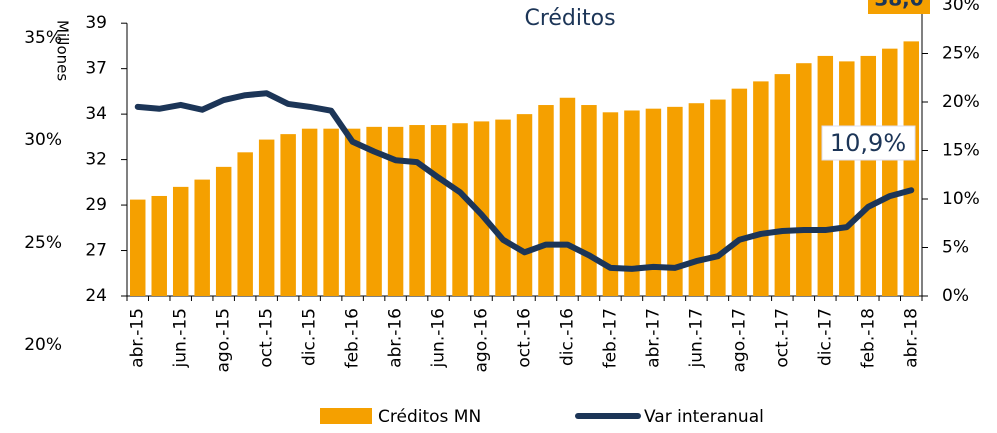 The width and height of the screenshot is (997, 433). What do you see at coordinates (138, 338) in the screenshot?
I see `x-tick-label: abr.-15` at bounding box center [138, 338].